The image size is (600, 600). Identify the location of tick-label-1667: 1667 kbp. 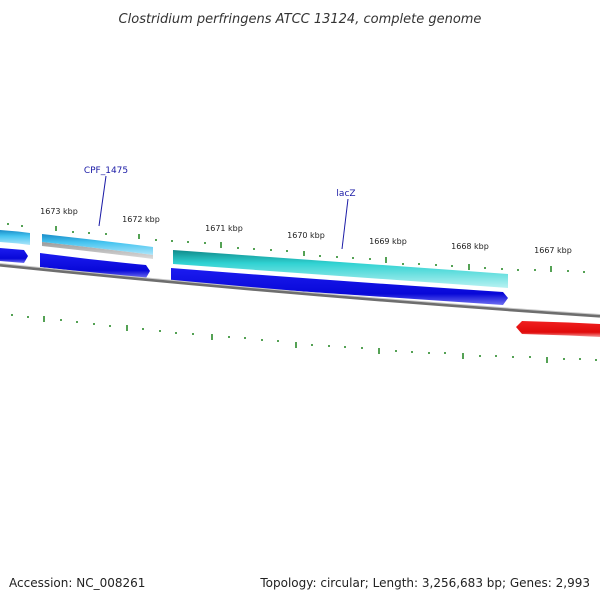
(553, 250).